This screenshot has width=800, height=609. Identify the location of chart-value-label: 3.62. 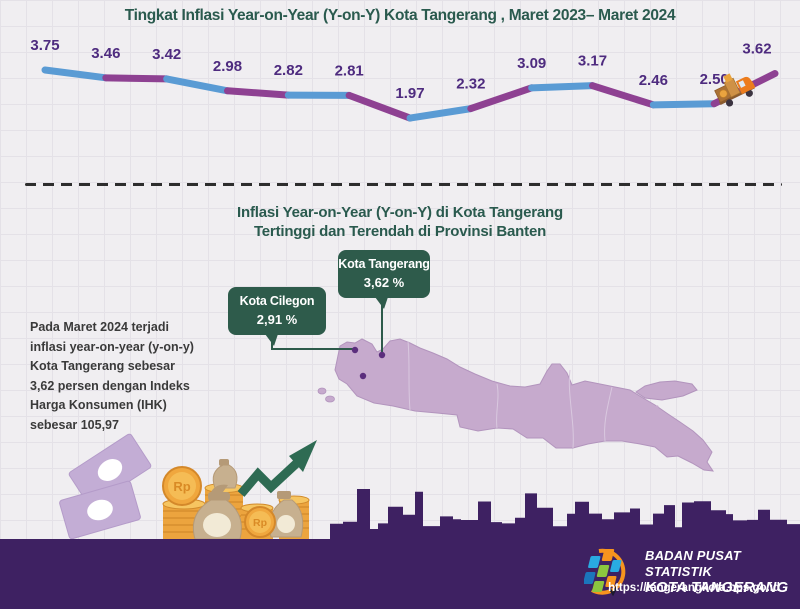
(756, 49).